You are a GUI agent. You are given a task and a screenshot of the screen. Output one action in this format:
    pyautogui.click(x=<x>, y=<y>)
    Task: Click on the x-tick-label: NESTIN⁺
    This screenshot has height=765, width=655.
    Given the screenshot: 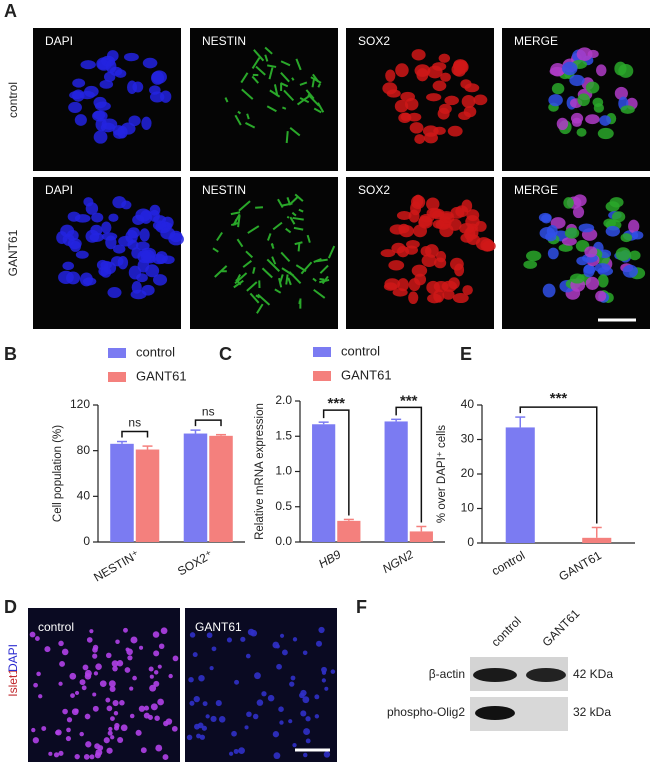 What is the action you would take?
    pyautogui.click(x=116, y=565)
    